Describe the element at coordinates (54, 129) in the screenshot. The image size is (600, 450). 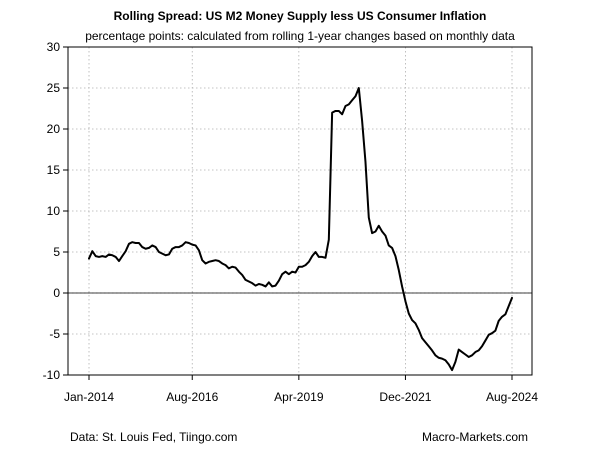
I see `y-tick-label: 20` at that location.